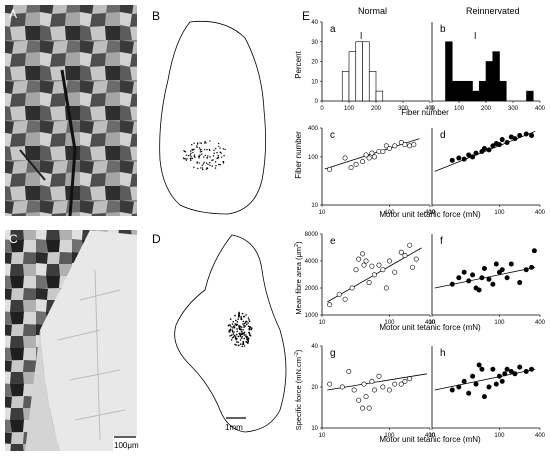 This screenshot has height=456, width=550. What do you see at coordinates (298, 278) in the screenshot?
I see `area-y-label: Mean fibre area (μm2)` at bounding box center [298, 278].